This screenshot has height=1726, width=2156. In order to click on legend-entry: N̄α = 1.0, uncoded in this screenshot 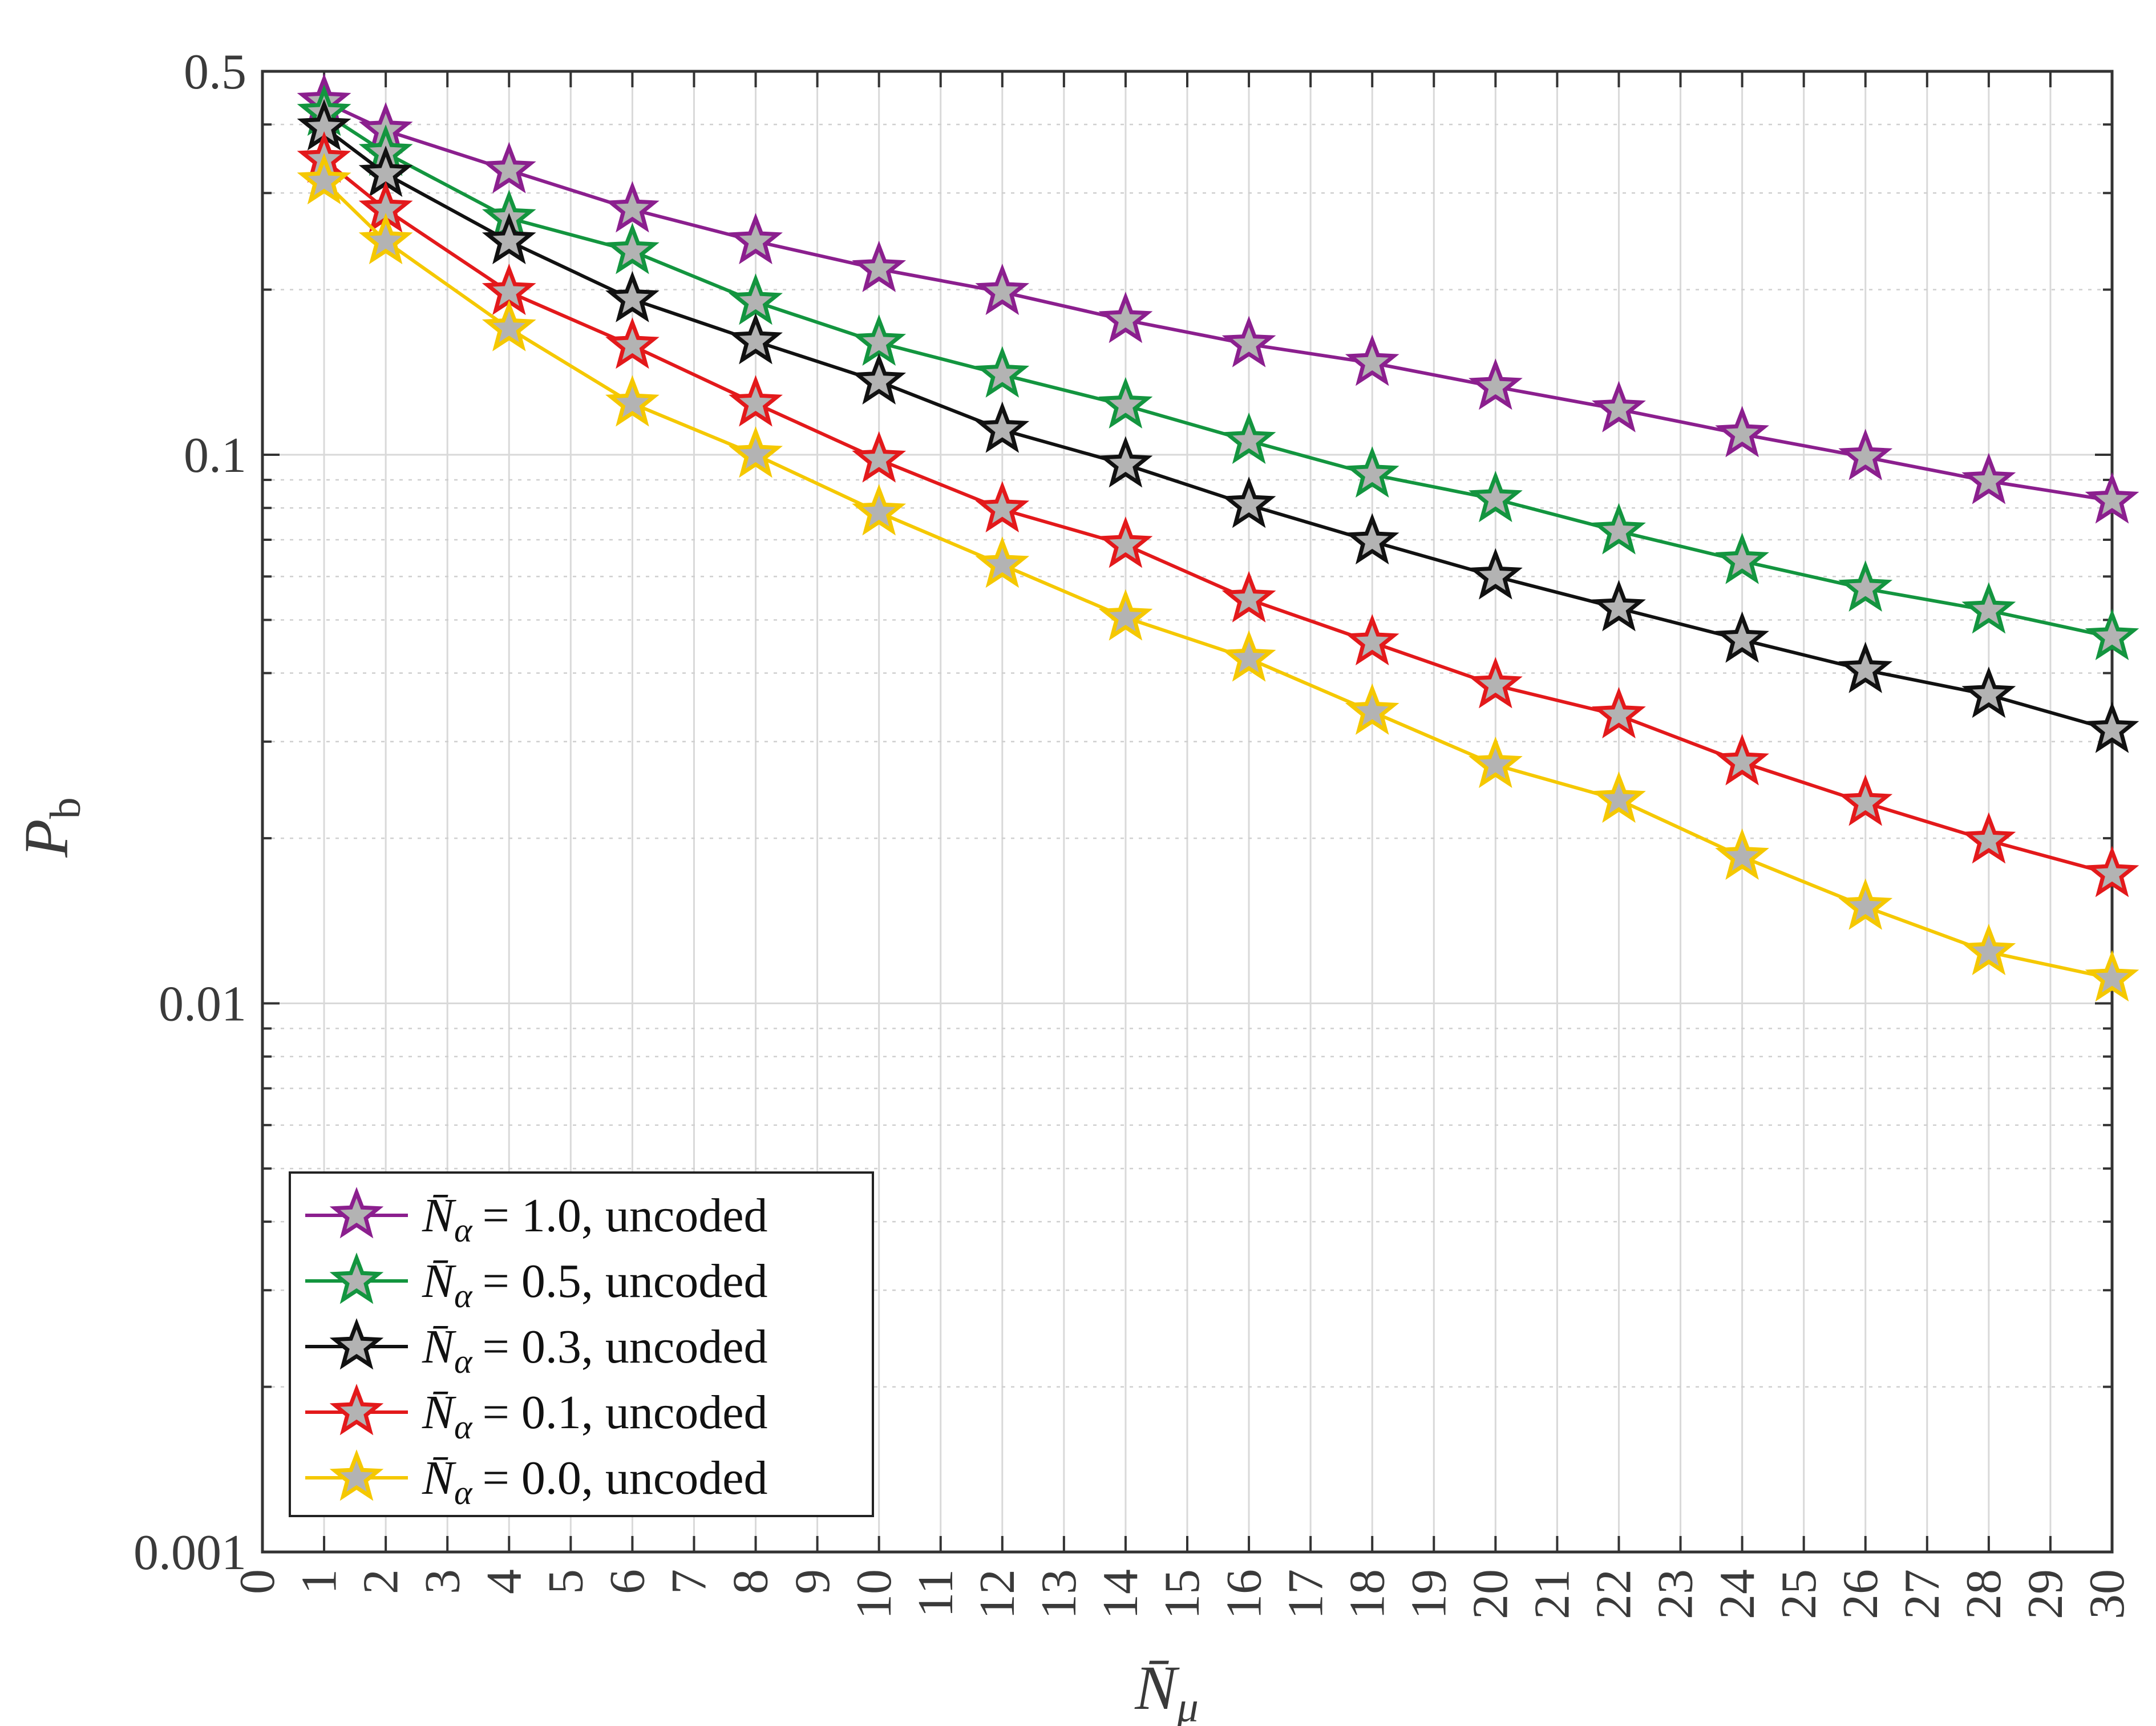, I will do `click(536, 1218)`.